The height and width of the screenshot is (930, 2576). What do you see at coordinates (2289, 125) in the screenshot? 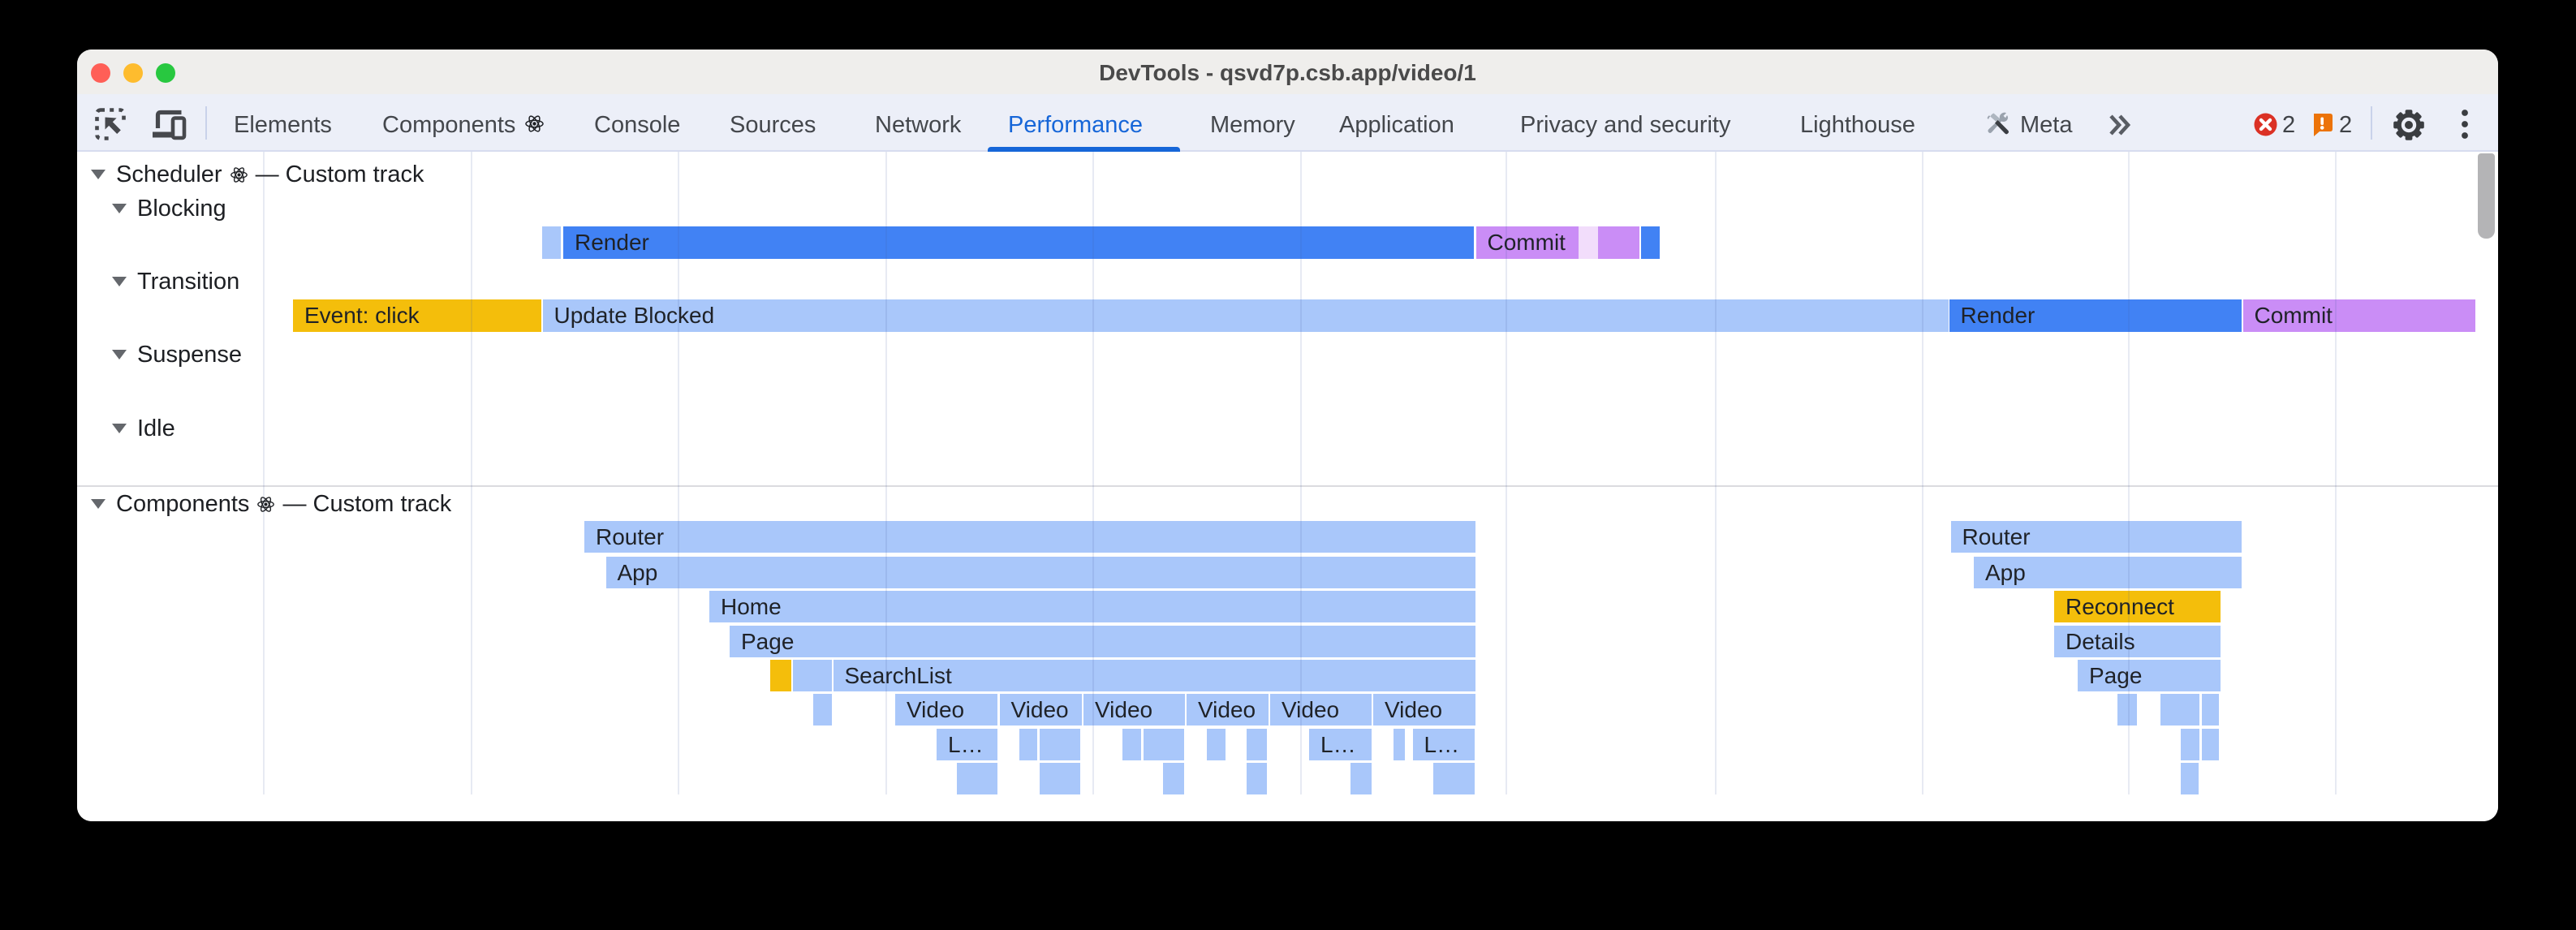
I see `error-count: 2` at bounding box center [2289, 125].